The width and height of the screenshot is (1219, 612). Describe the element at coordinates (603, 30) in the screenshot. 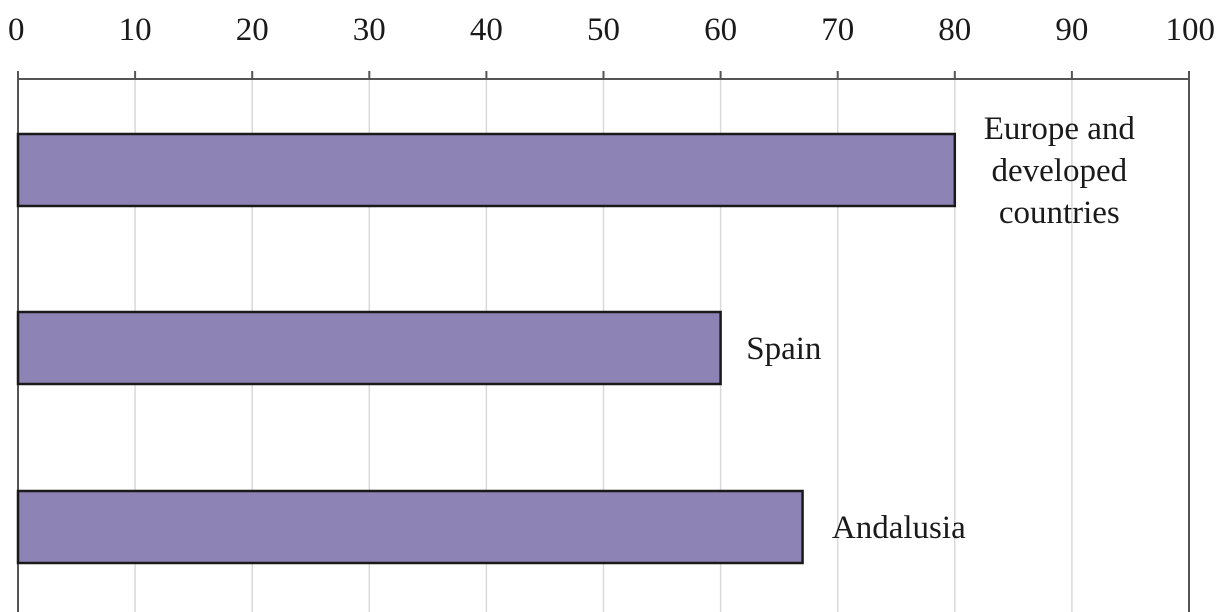

I see `x-tick-label-50: 50` at that location.